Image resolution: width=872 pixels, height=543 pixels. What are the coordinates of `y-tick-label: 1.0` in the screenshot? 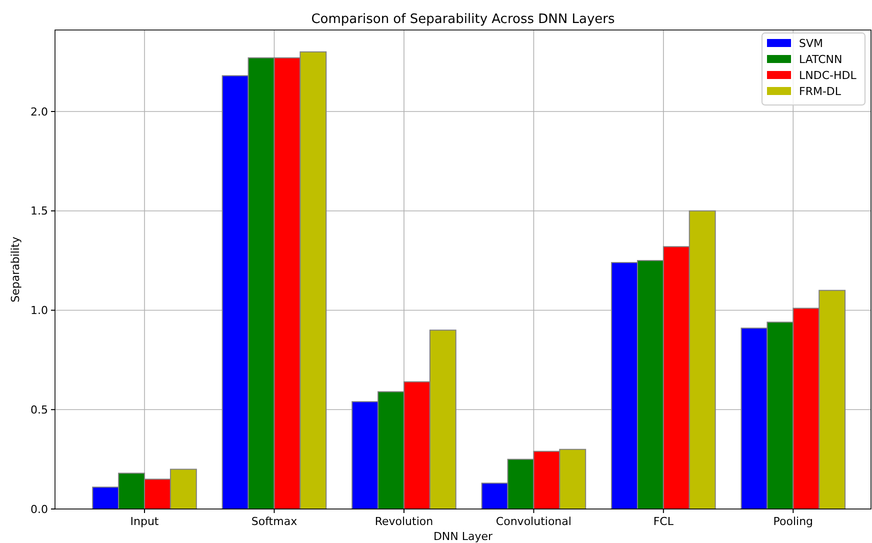 It's located at (39, 311).